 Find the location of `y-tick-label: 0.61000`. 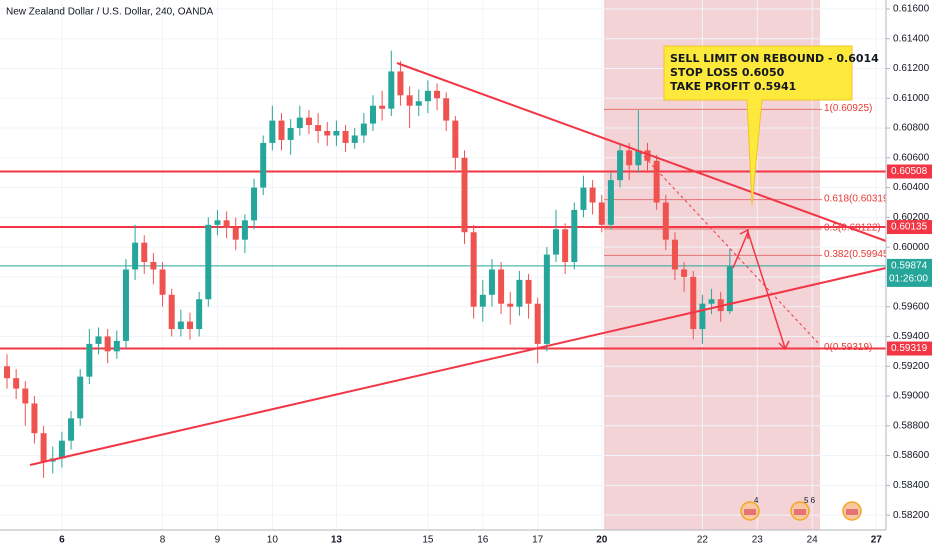

y-tick-label: 0.61000 is located at coordinates (911, 98).